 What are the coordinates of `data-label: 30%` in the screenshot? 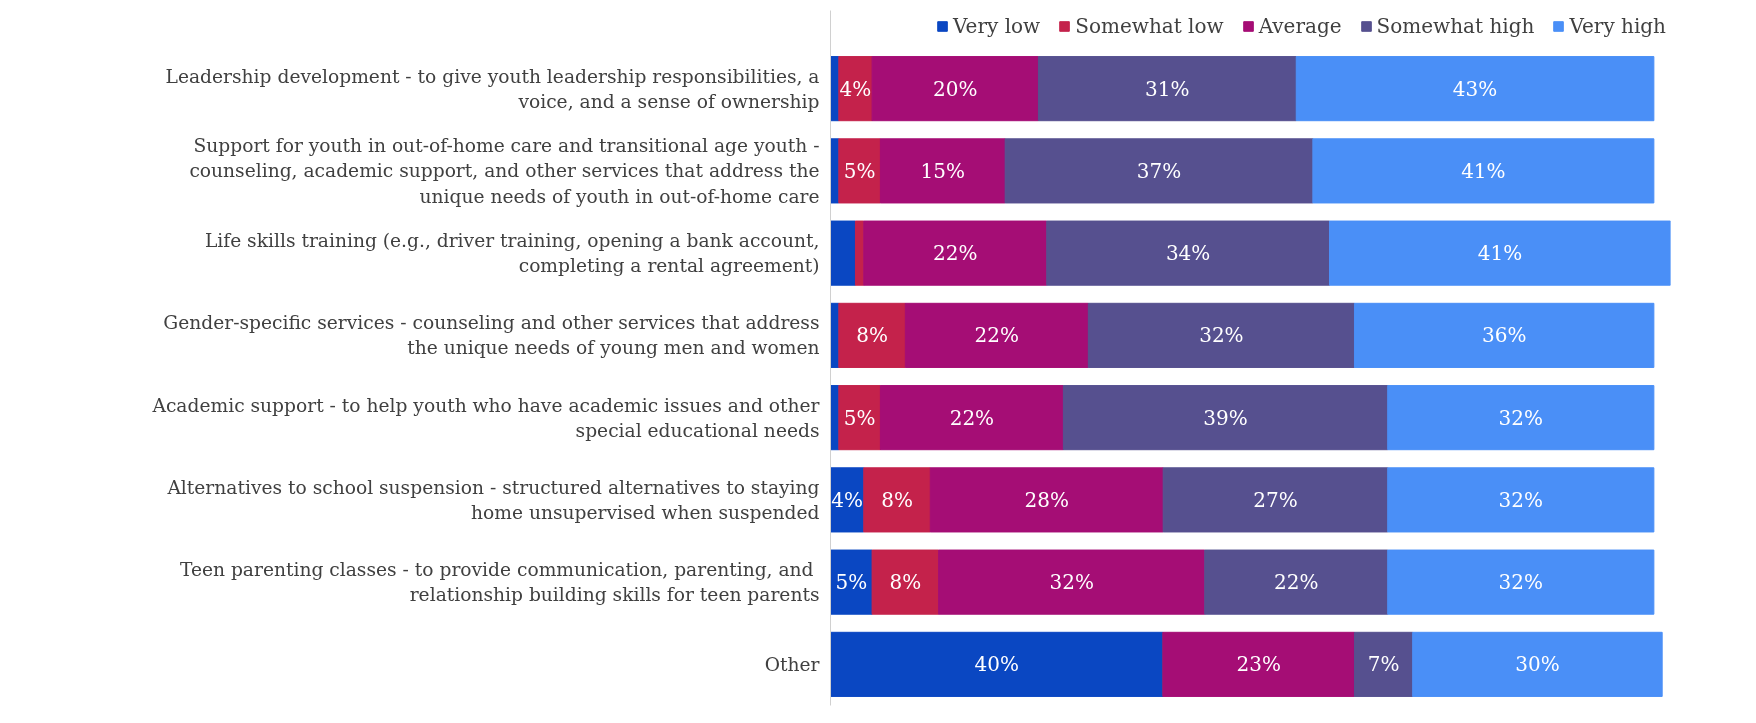 It's located at (1537, 664).